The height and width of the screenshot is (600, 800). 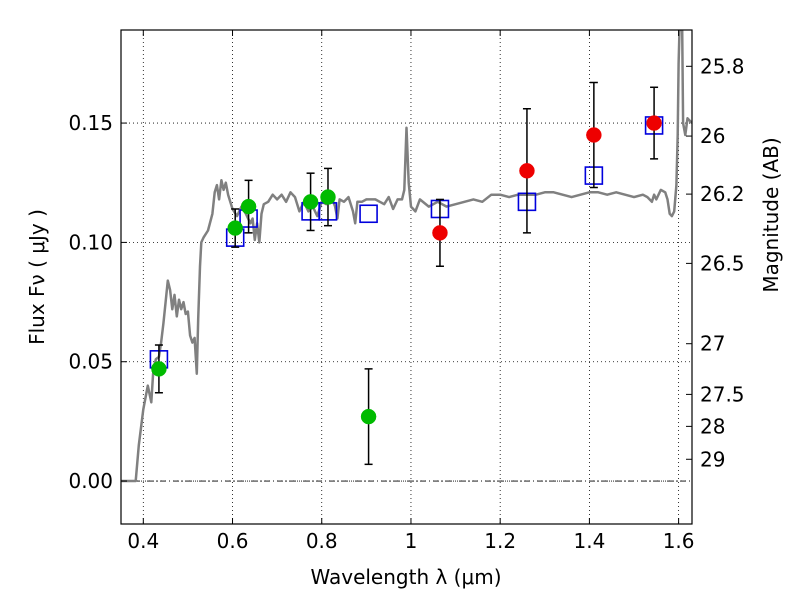 I want to click on mag-tick-label-26-5: 26.5, so click(x=722, y=263).